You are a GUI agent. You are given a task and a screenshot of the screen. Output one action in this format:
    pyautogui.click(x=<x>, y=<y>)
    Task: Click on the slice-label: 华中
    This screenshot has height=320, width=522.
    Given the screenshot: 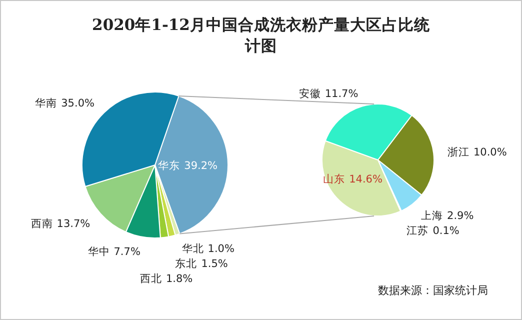 What is the action you would take?
    pyautogui.click(x=99, y=251)
    